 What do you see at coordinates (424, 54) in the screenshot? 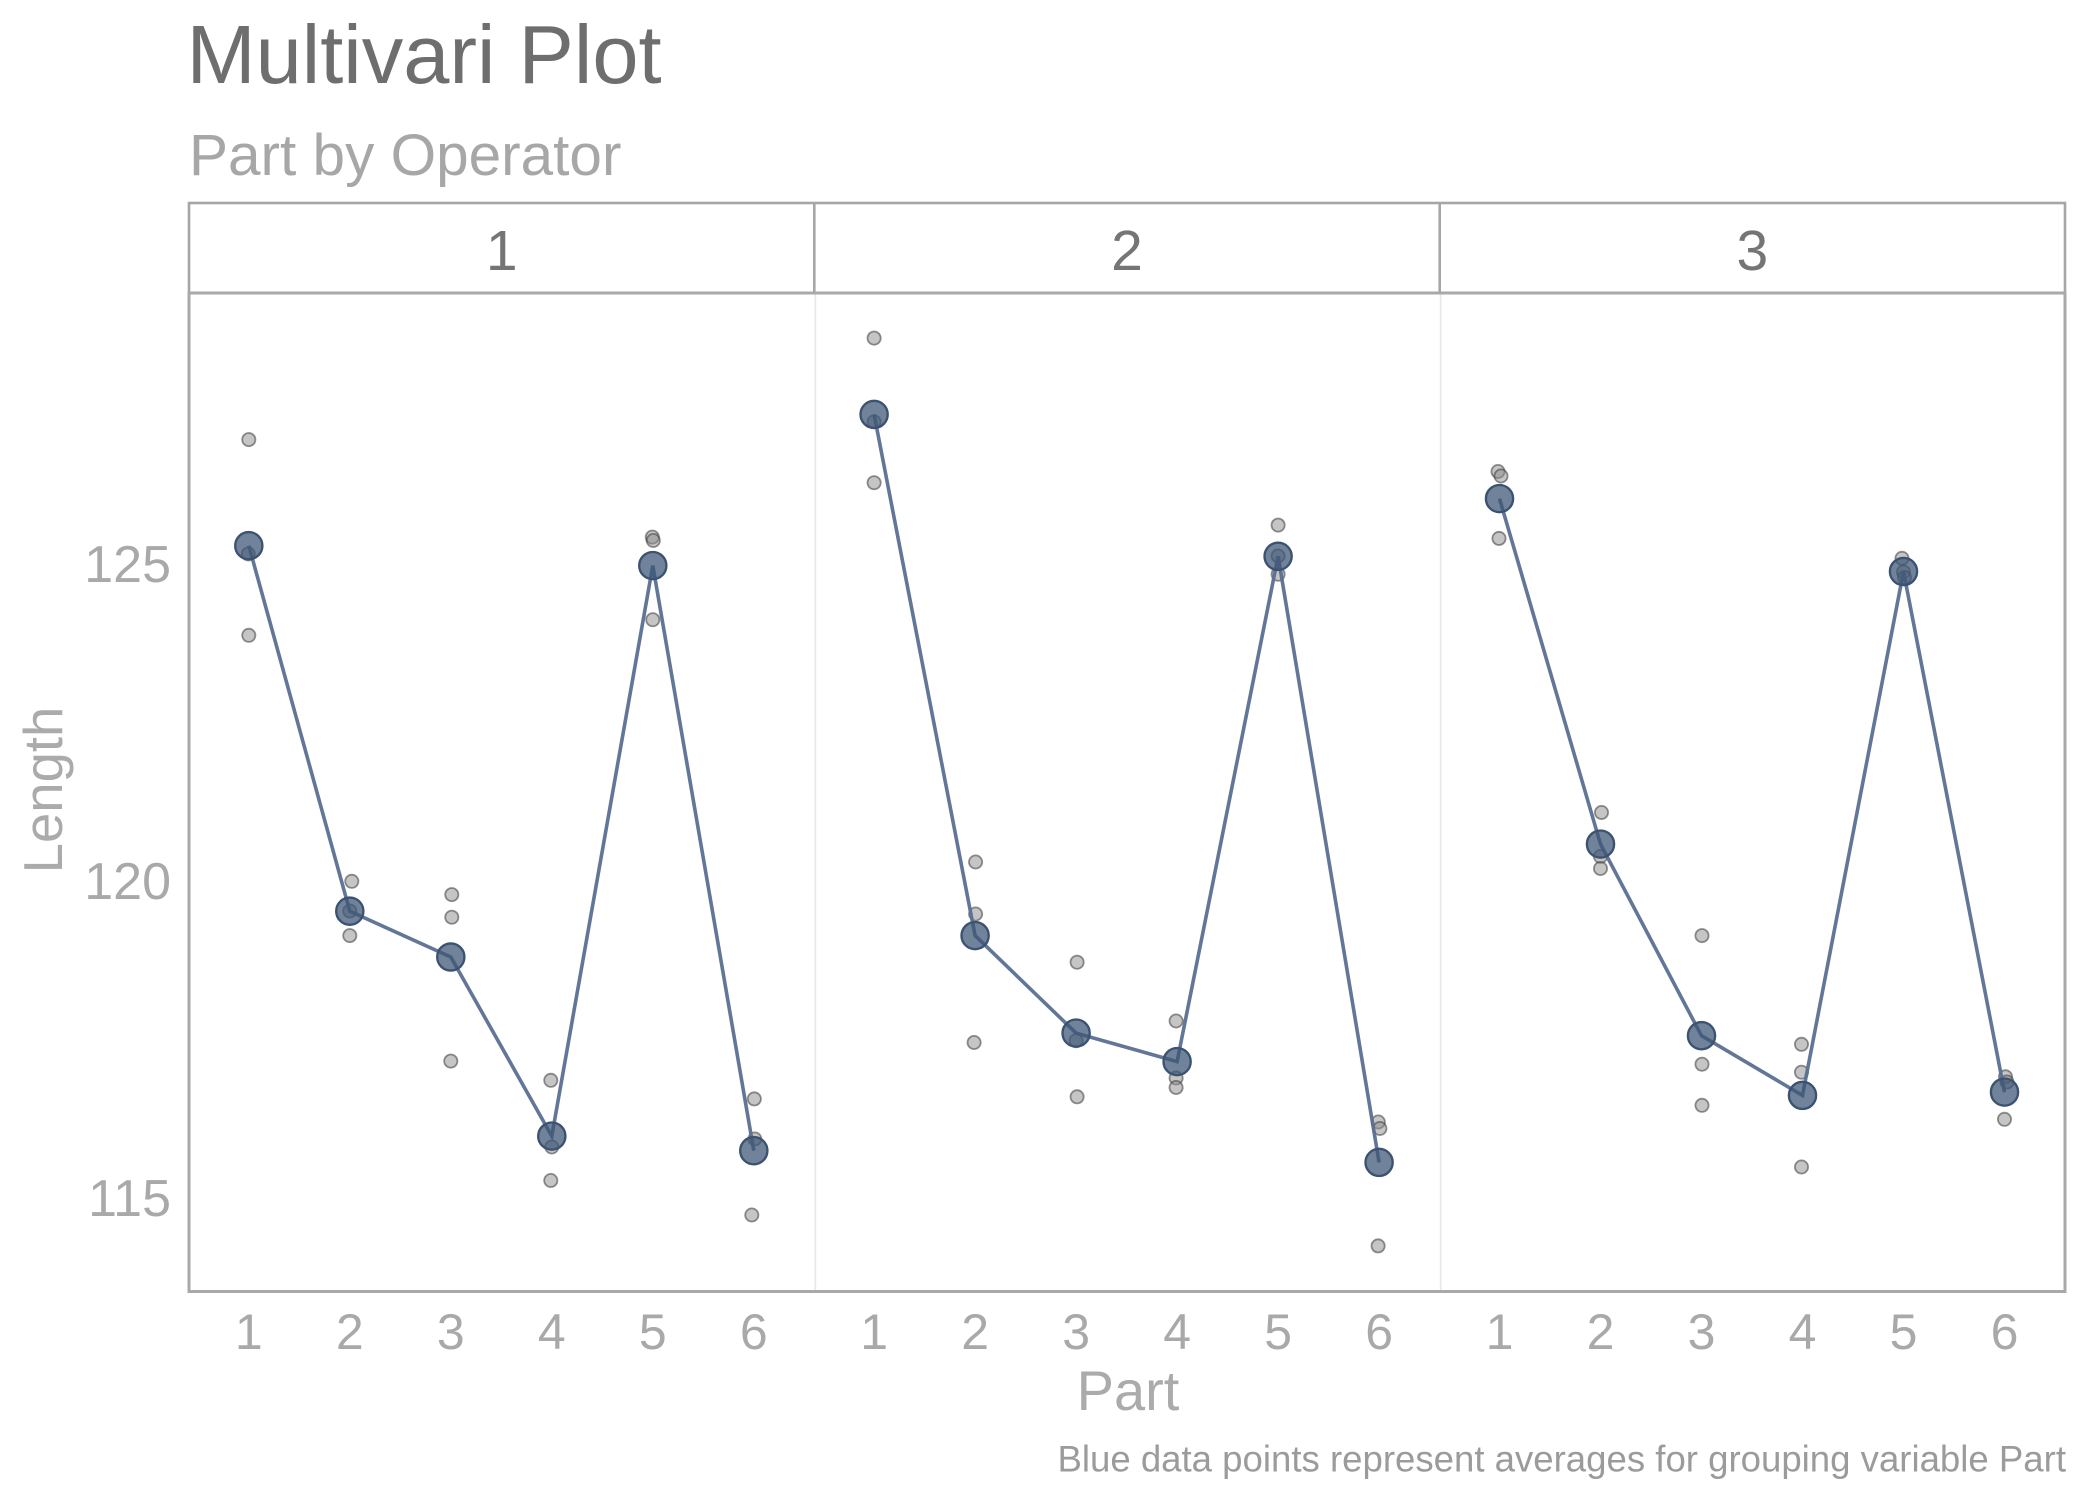
I see `svg-text: Multivari Plot` at bounding box center [424, 54].